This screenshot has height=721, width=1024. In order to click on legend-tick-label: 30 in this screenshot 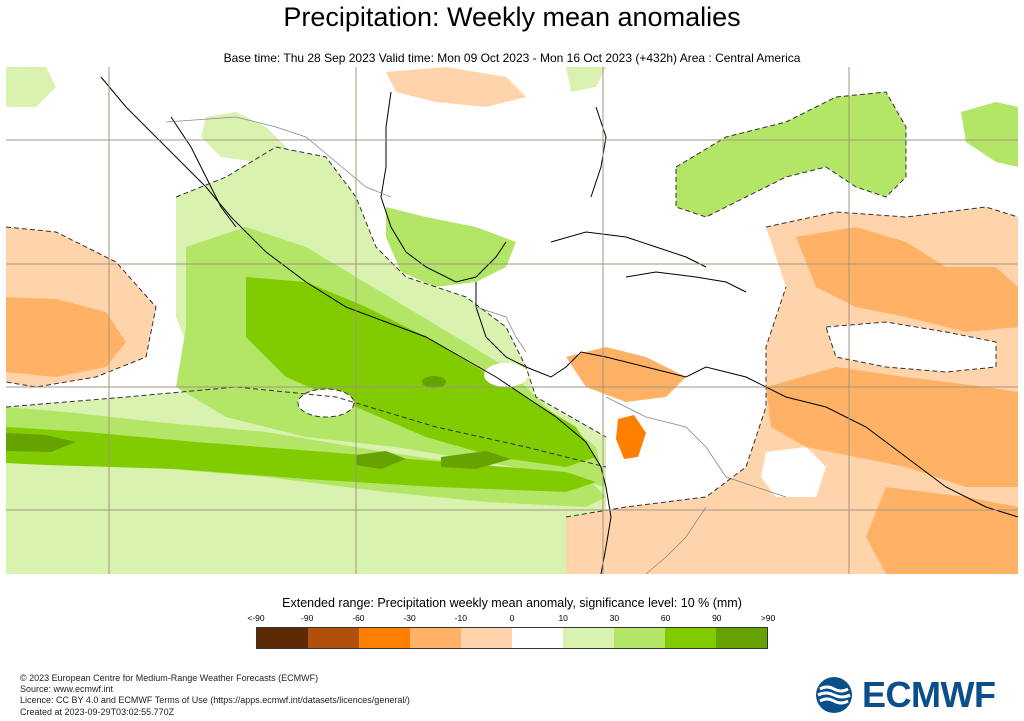, I will do `click(614, 618)`.